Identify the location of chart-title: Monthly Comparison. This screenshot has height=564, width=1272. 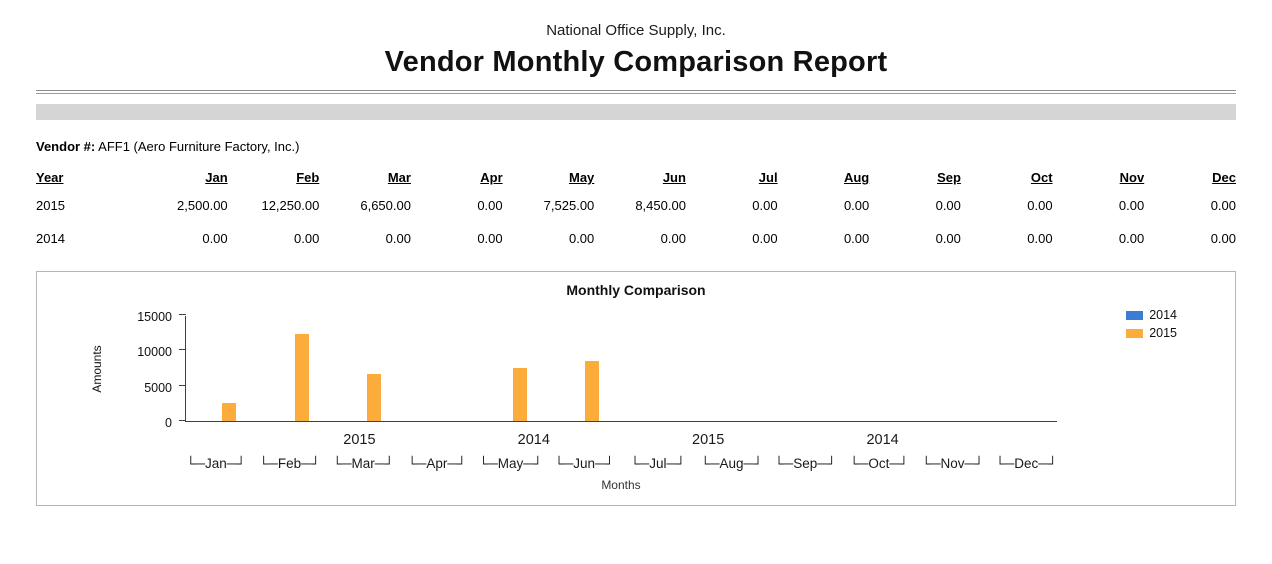
(636, 290).